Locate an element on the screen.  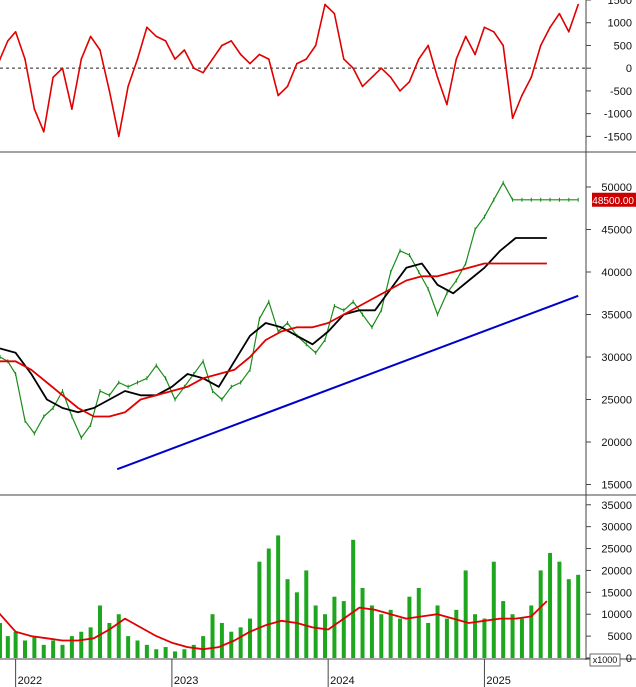
price-tick-label: 45000 is located at coordinates (616, 231).